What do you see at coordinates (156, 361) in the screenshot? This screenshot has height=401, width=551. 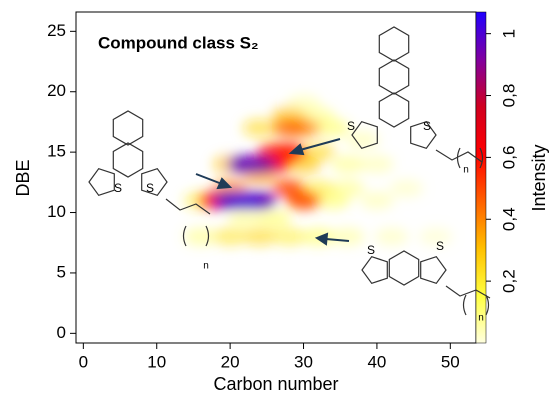 I see `x-tick-label: 10` at bounding box center [156, 361].